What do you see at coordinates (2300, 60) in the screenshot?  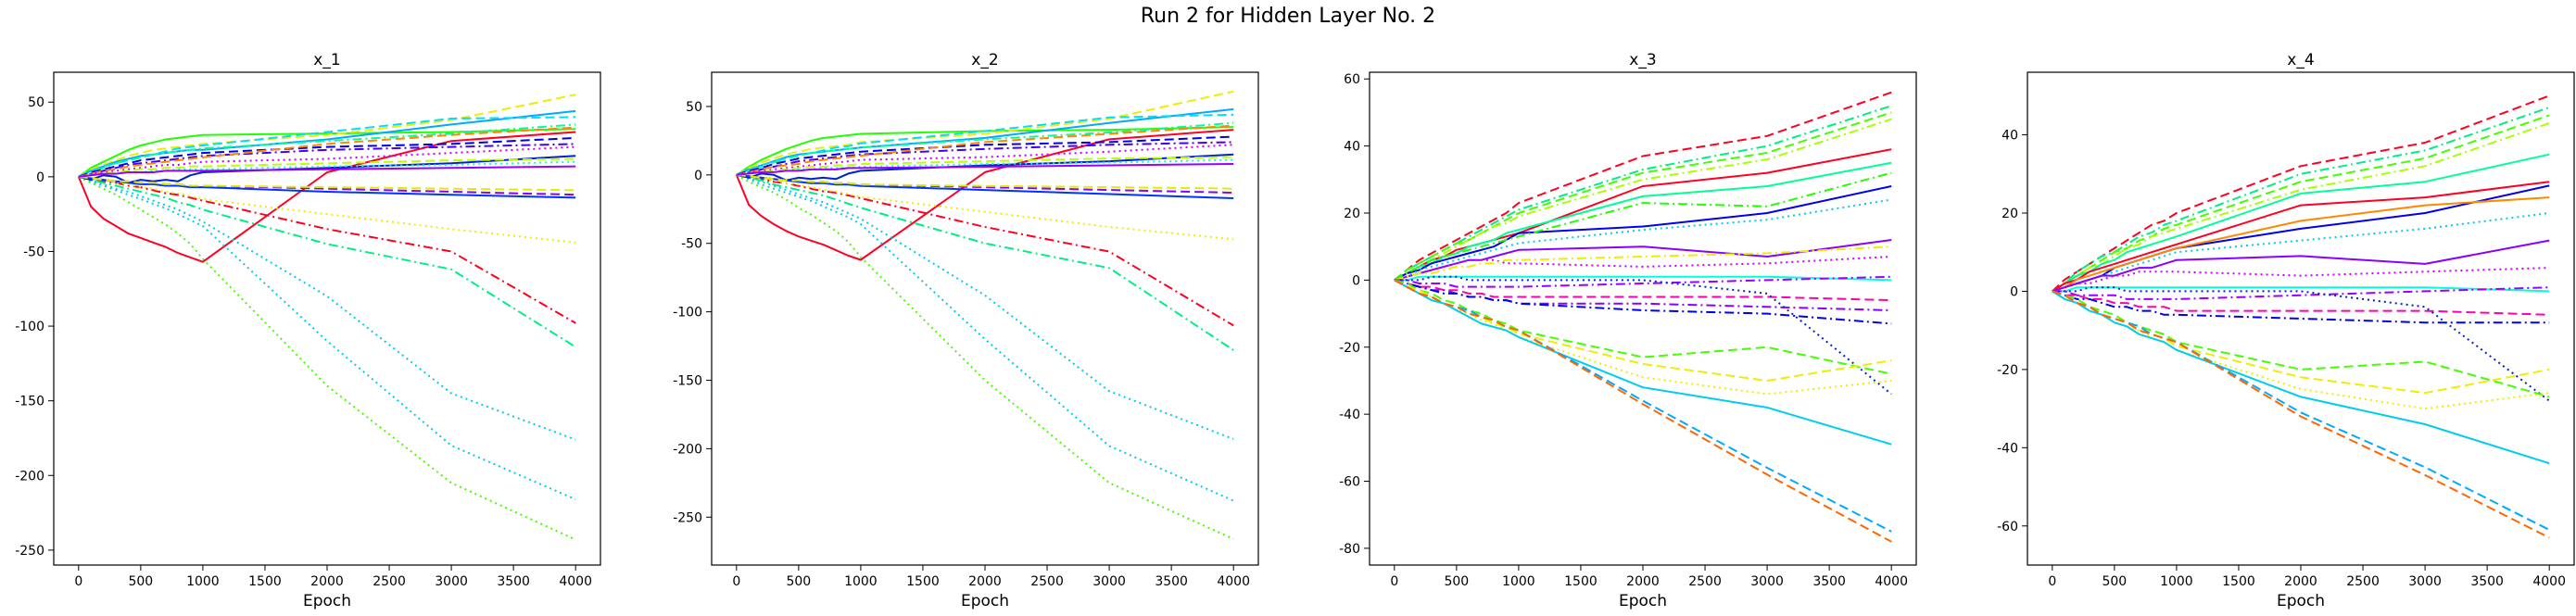 I see `subplot-title: x_4` at bounding box center [2300, 60].